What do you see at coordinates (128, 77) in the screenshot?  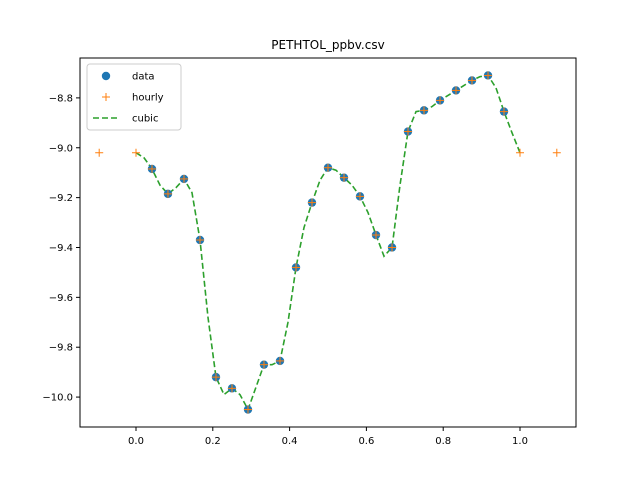 I see `legend-entry-data: data` at bounding box center [128, 77].